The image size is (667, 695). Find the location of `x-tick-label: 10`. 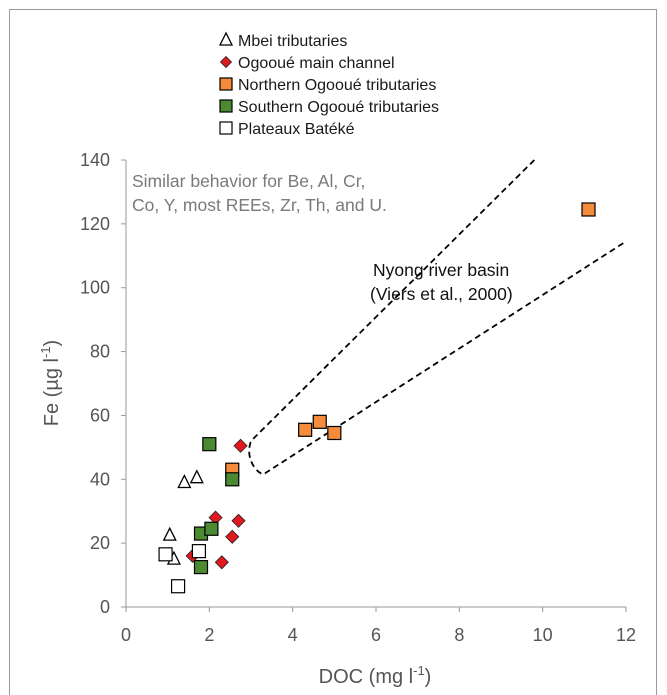

x-tick-label: 10 is located at coordinates (543, 635).